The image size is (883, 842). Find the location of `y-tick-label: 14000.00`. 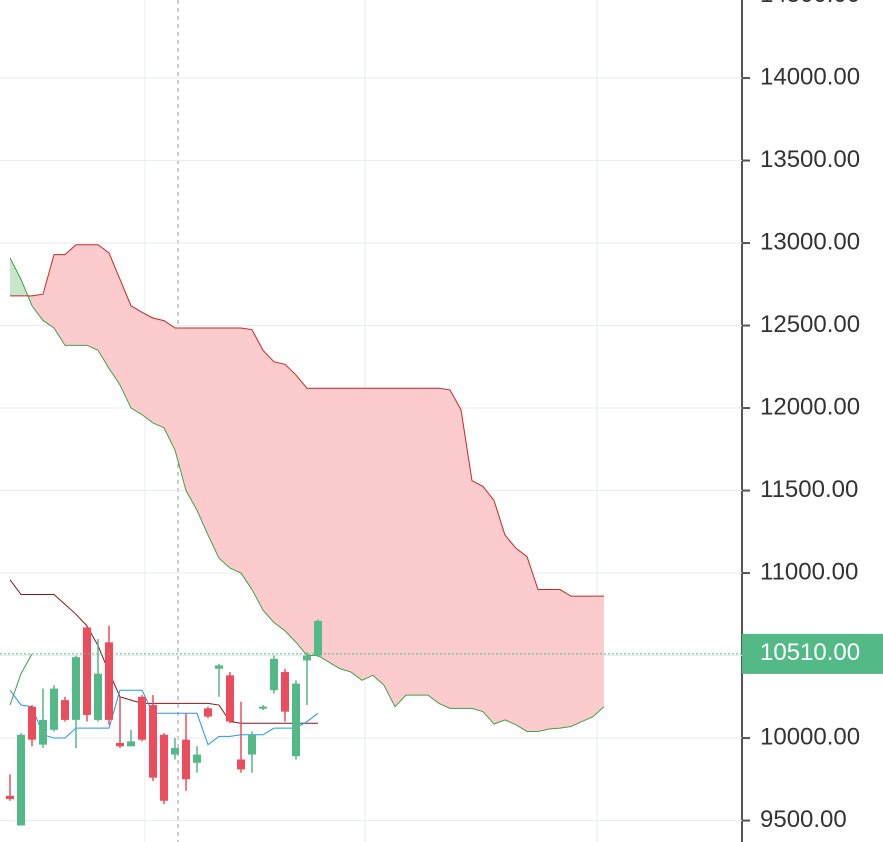

y-tick-label: 14000.00 is located at coordinates (810, 76).